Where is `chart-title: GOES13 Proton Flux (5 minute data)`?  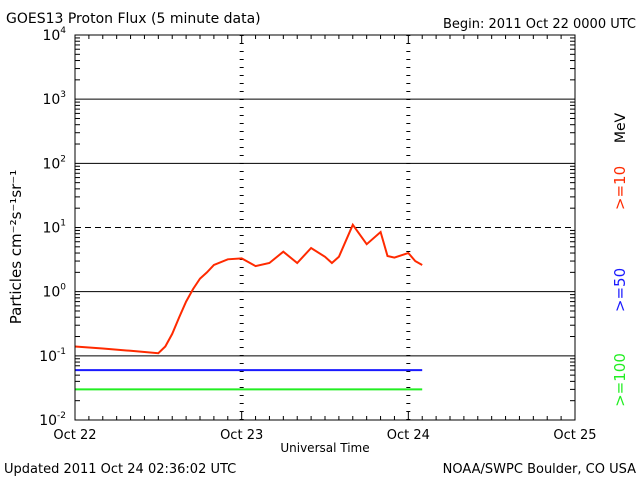 chart-title: GOES13 Proton Flux (5 minute data) is located at coordinates (133, 19).